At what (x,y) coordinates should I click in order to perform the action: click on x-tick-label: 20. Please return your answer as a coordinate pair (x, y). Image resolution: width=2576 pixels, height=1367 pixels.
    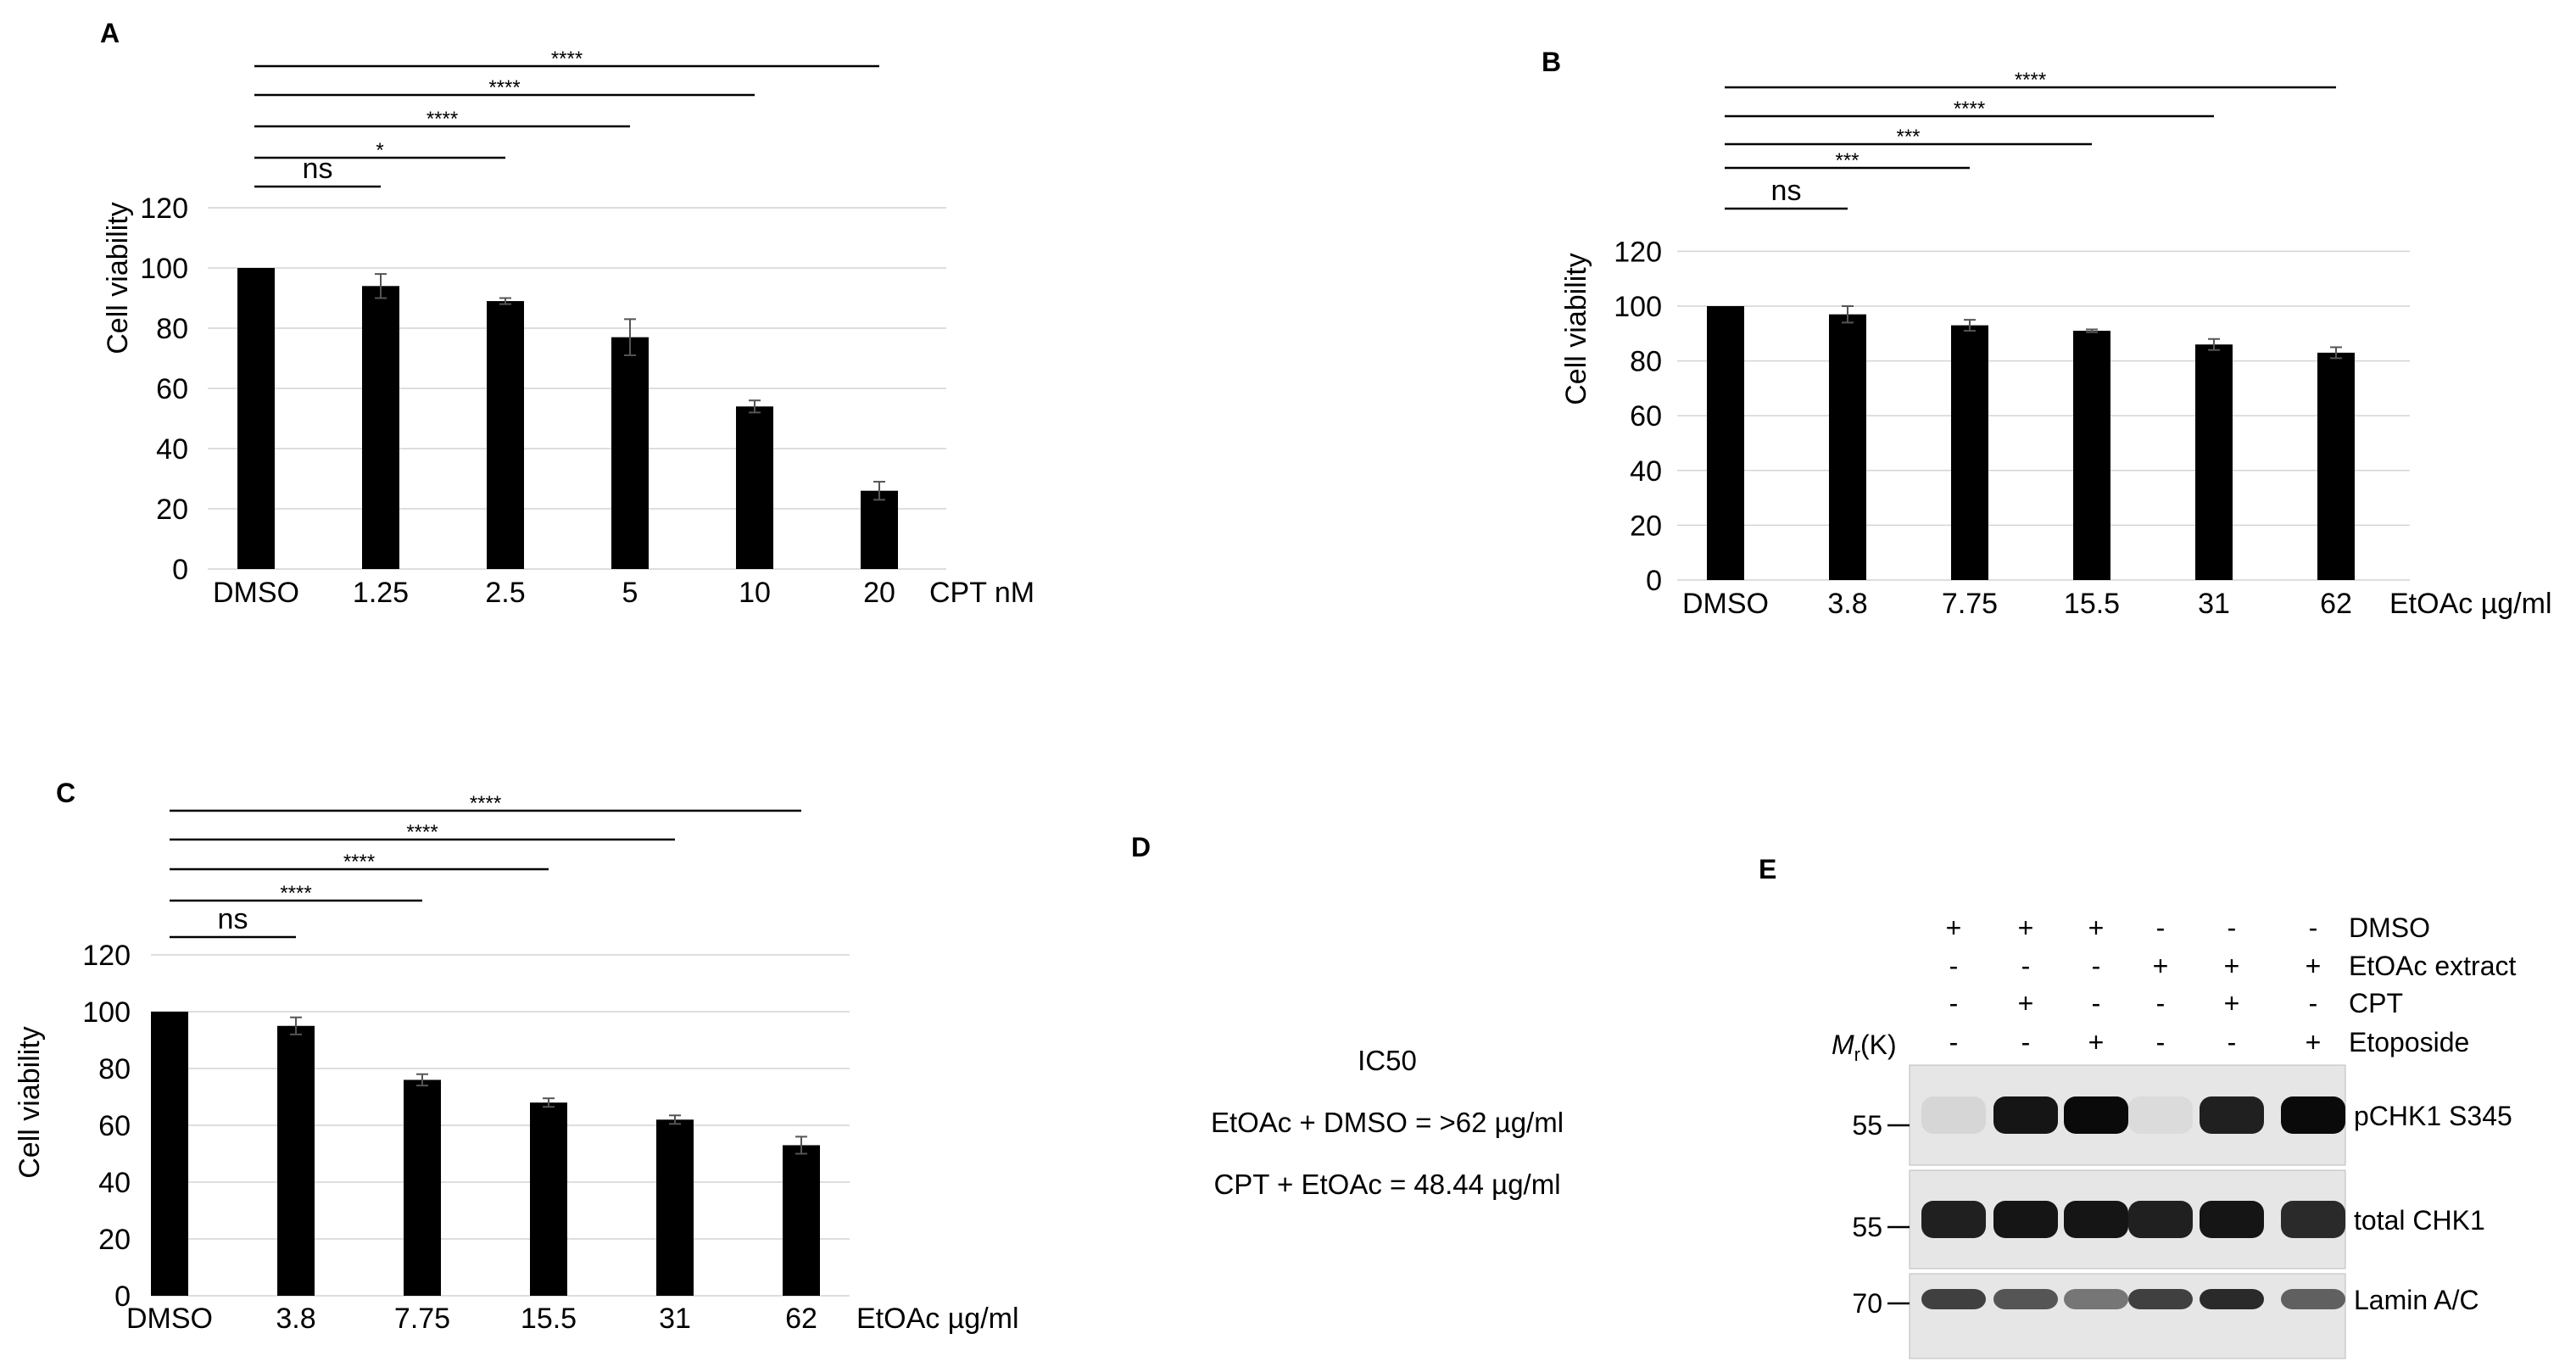
    Looking at the image, I should click on (879, 593).